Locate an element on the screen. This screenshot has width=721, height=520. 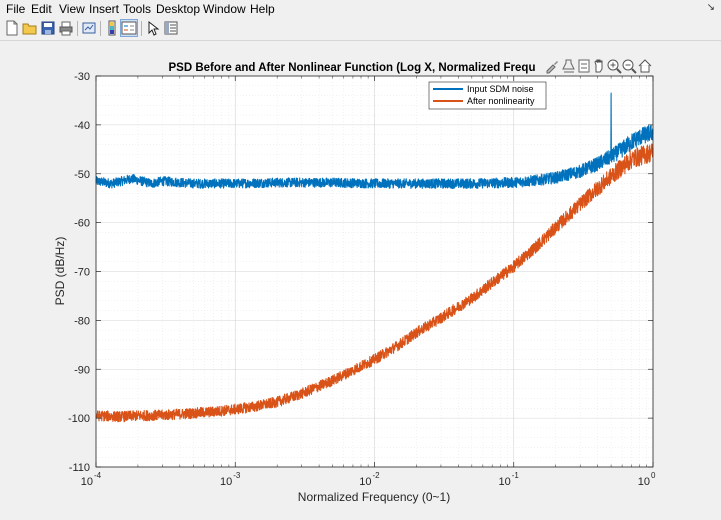
colorbar-icon is located at coordinates (112, 28).